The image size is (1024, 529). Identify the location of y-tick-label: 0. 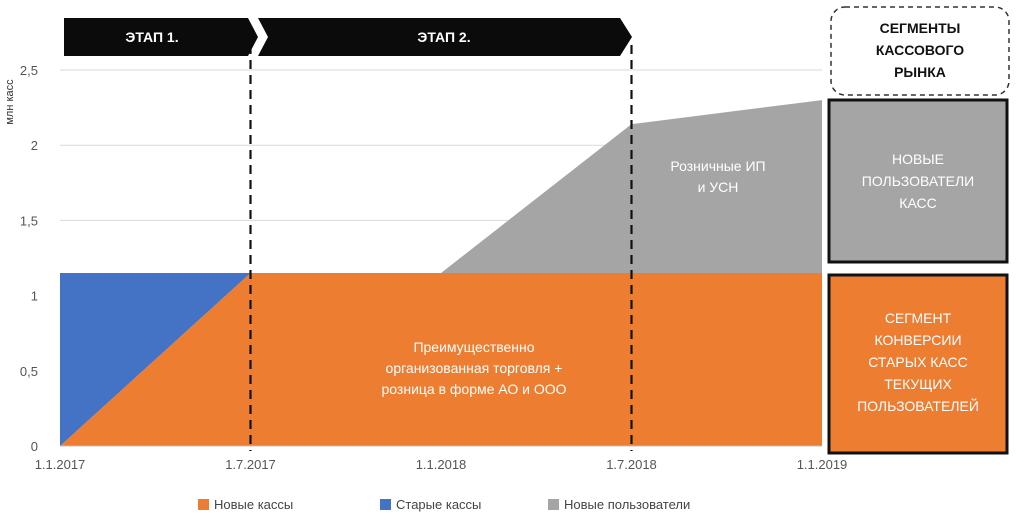
(34, 446).